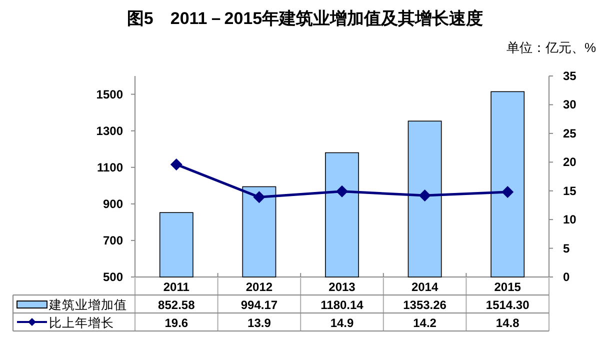 Image resolution: width=610 pixels, height=343 pixels. What do you see at coordinates (305, 18) in the screenshot?
I see `chart-title: 图5 2011－2015年建筑业增加值及其增长速度` at bounding box center [305, 18].